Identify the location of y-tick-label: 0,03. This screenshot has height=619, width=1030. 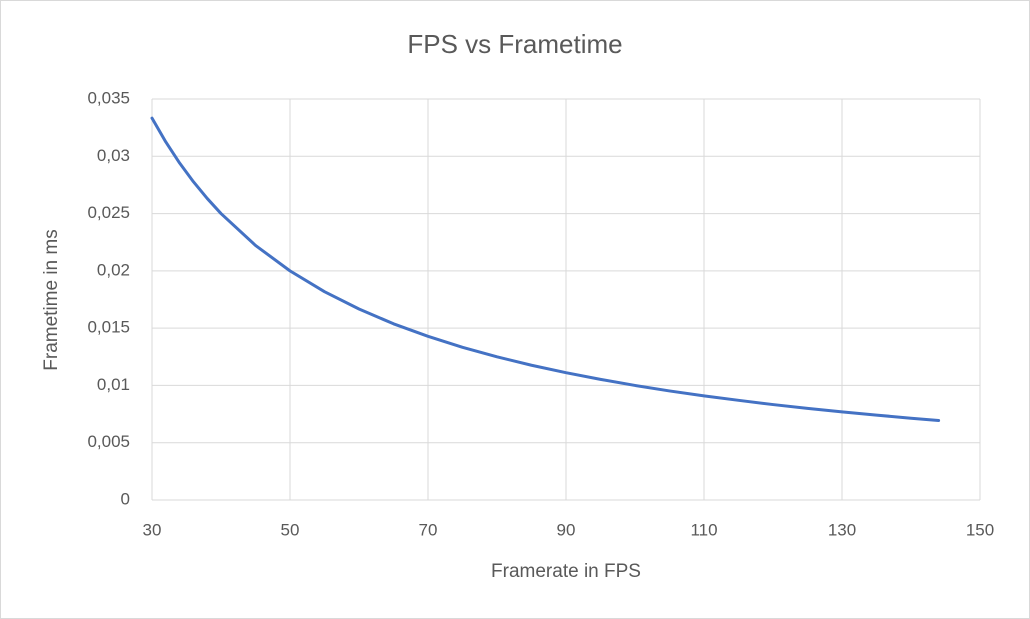
(113, 155).